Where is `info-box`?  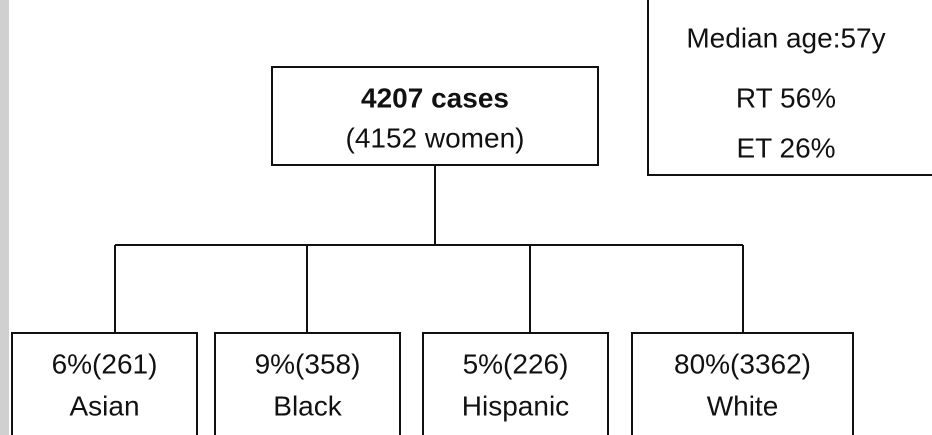 info-box is located at coordinates (789, 88).